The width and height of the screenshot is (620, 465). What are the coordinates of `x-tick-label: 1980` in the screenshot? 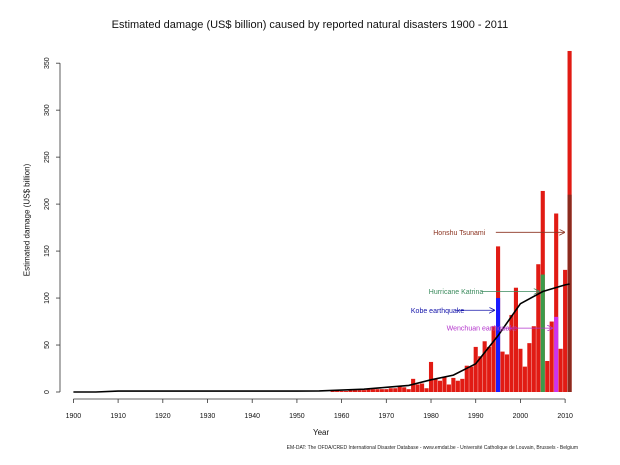 It's located at (431, 416).